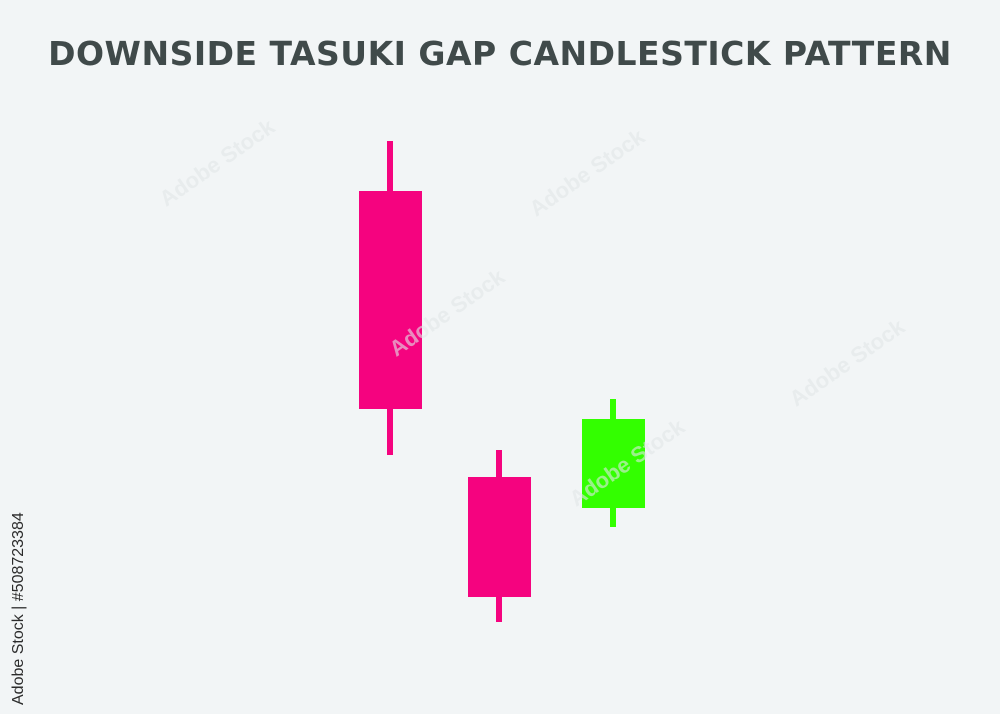 The height and width of the screenshot is (714, 1000). I want to click on candle-1-body, so click(390, 300).